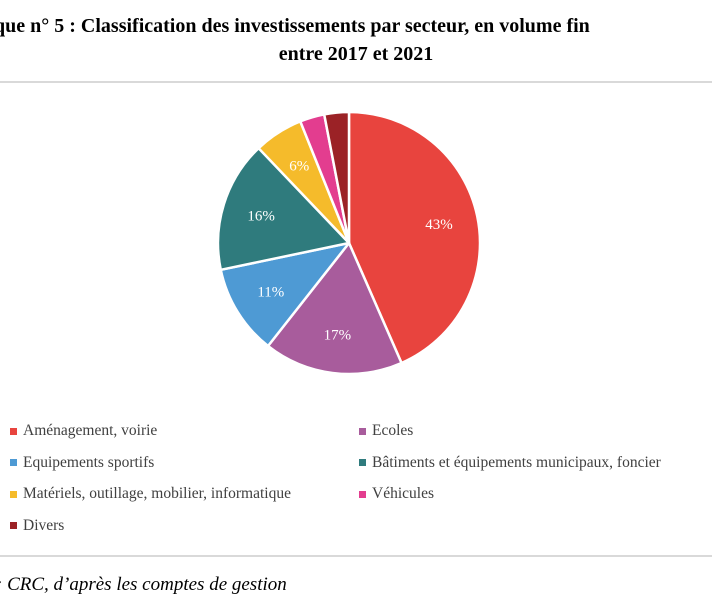 The height and width of the screenshot is (604, 712). I want to click on slice-data-label: 6%, so click(299, 167).